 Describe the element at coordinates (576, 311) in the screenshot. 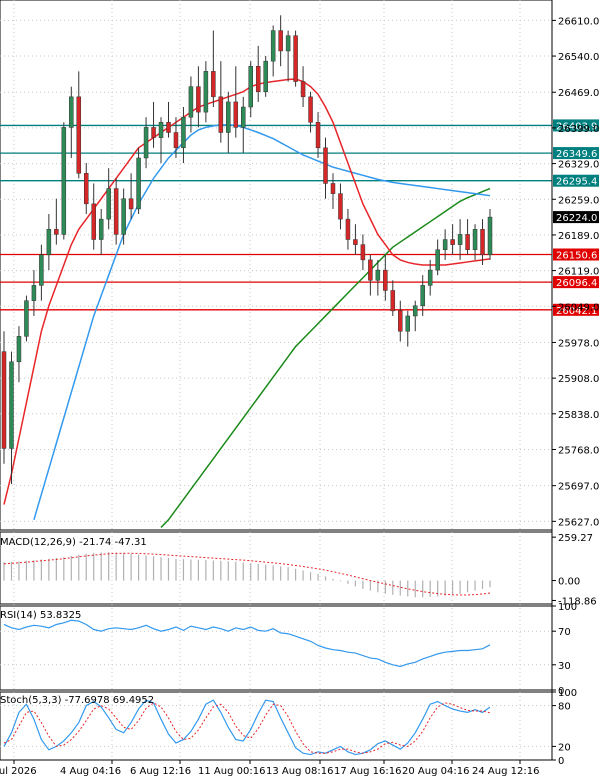

I see `level-label: 26042.1` at that location.